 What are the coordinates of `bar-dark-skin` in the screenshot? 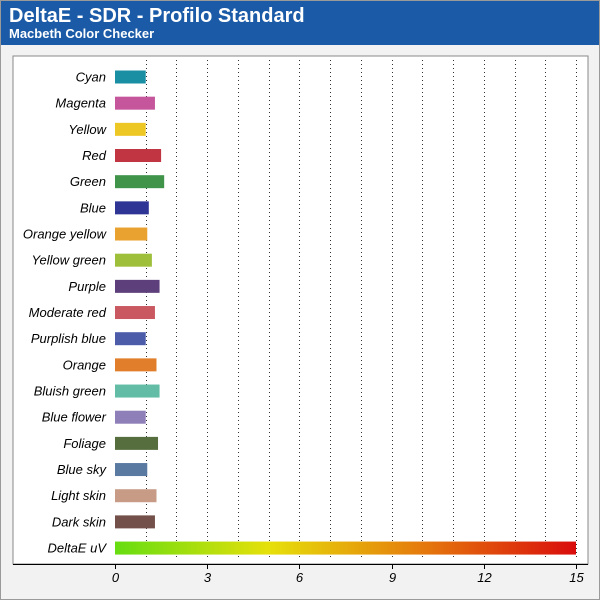 It's located at (135, 522).